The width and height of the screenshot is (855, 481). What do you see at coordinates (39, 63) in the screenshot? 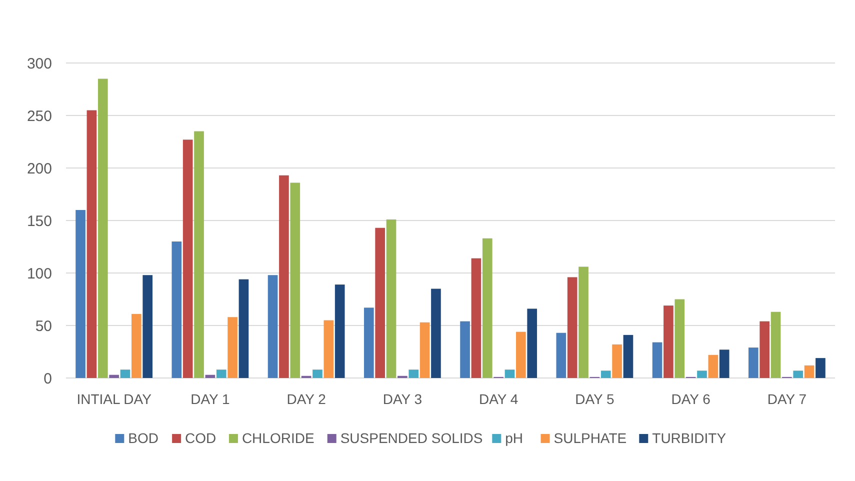
I see `y-tick-label: 300` at bounding box center [39, 63].